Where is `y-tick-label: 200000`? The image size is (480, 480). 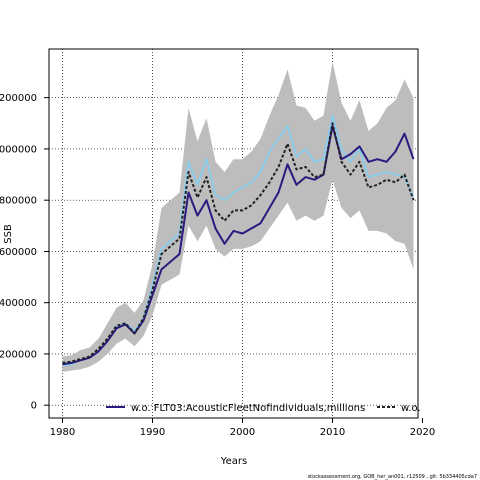
y-tick-label: 200000 is located at coordinates (18, 354).